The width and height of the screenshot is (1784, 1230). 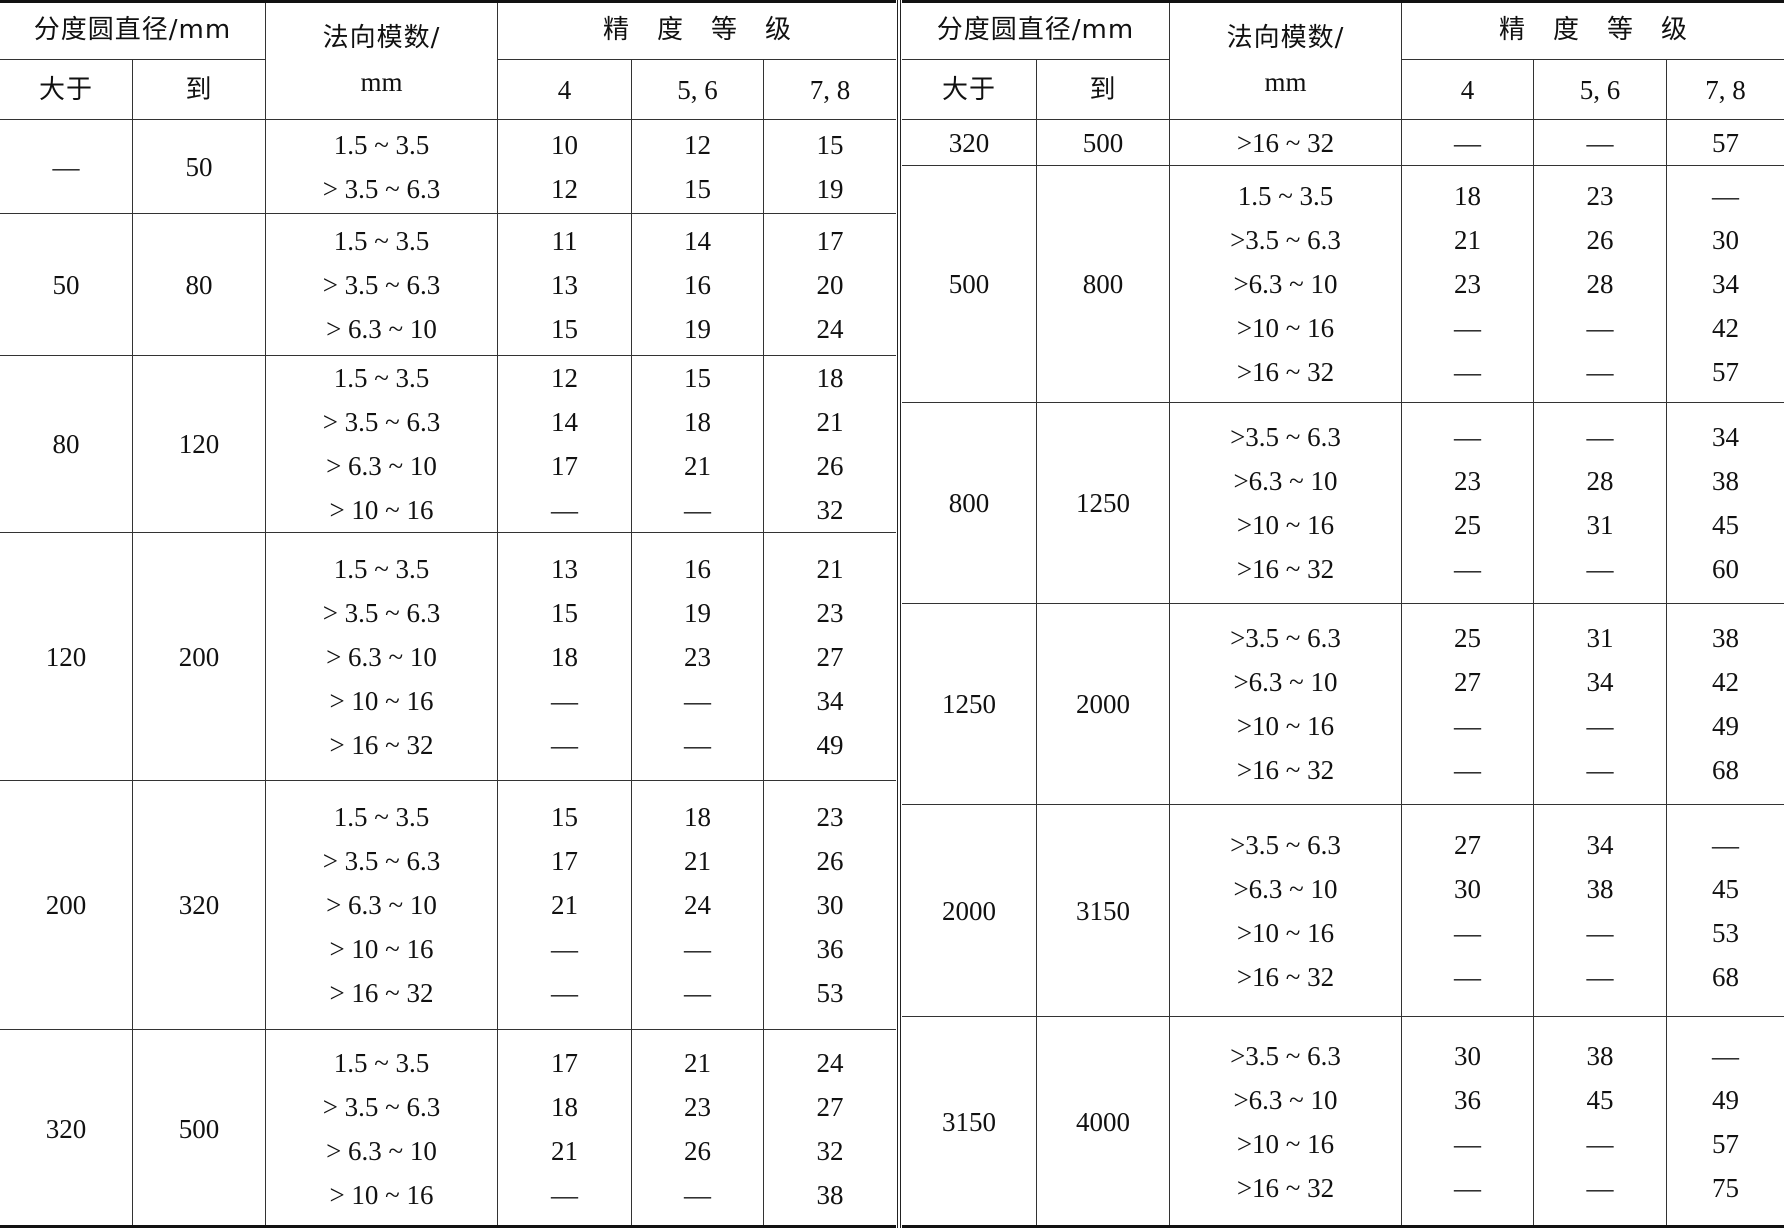 I want to click on tolerance-grade-7-8: 53, so click(x=1725, y=932).